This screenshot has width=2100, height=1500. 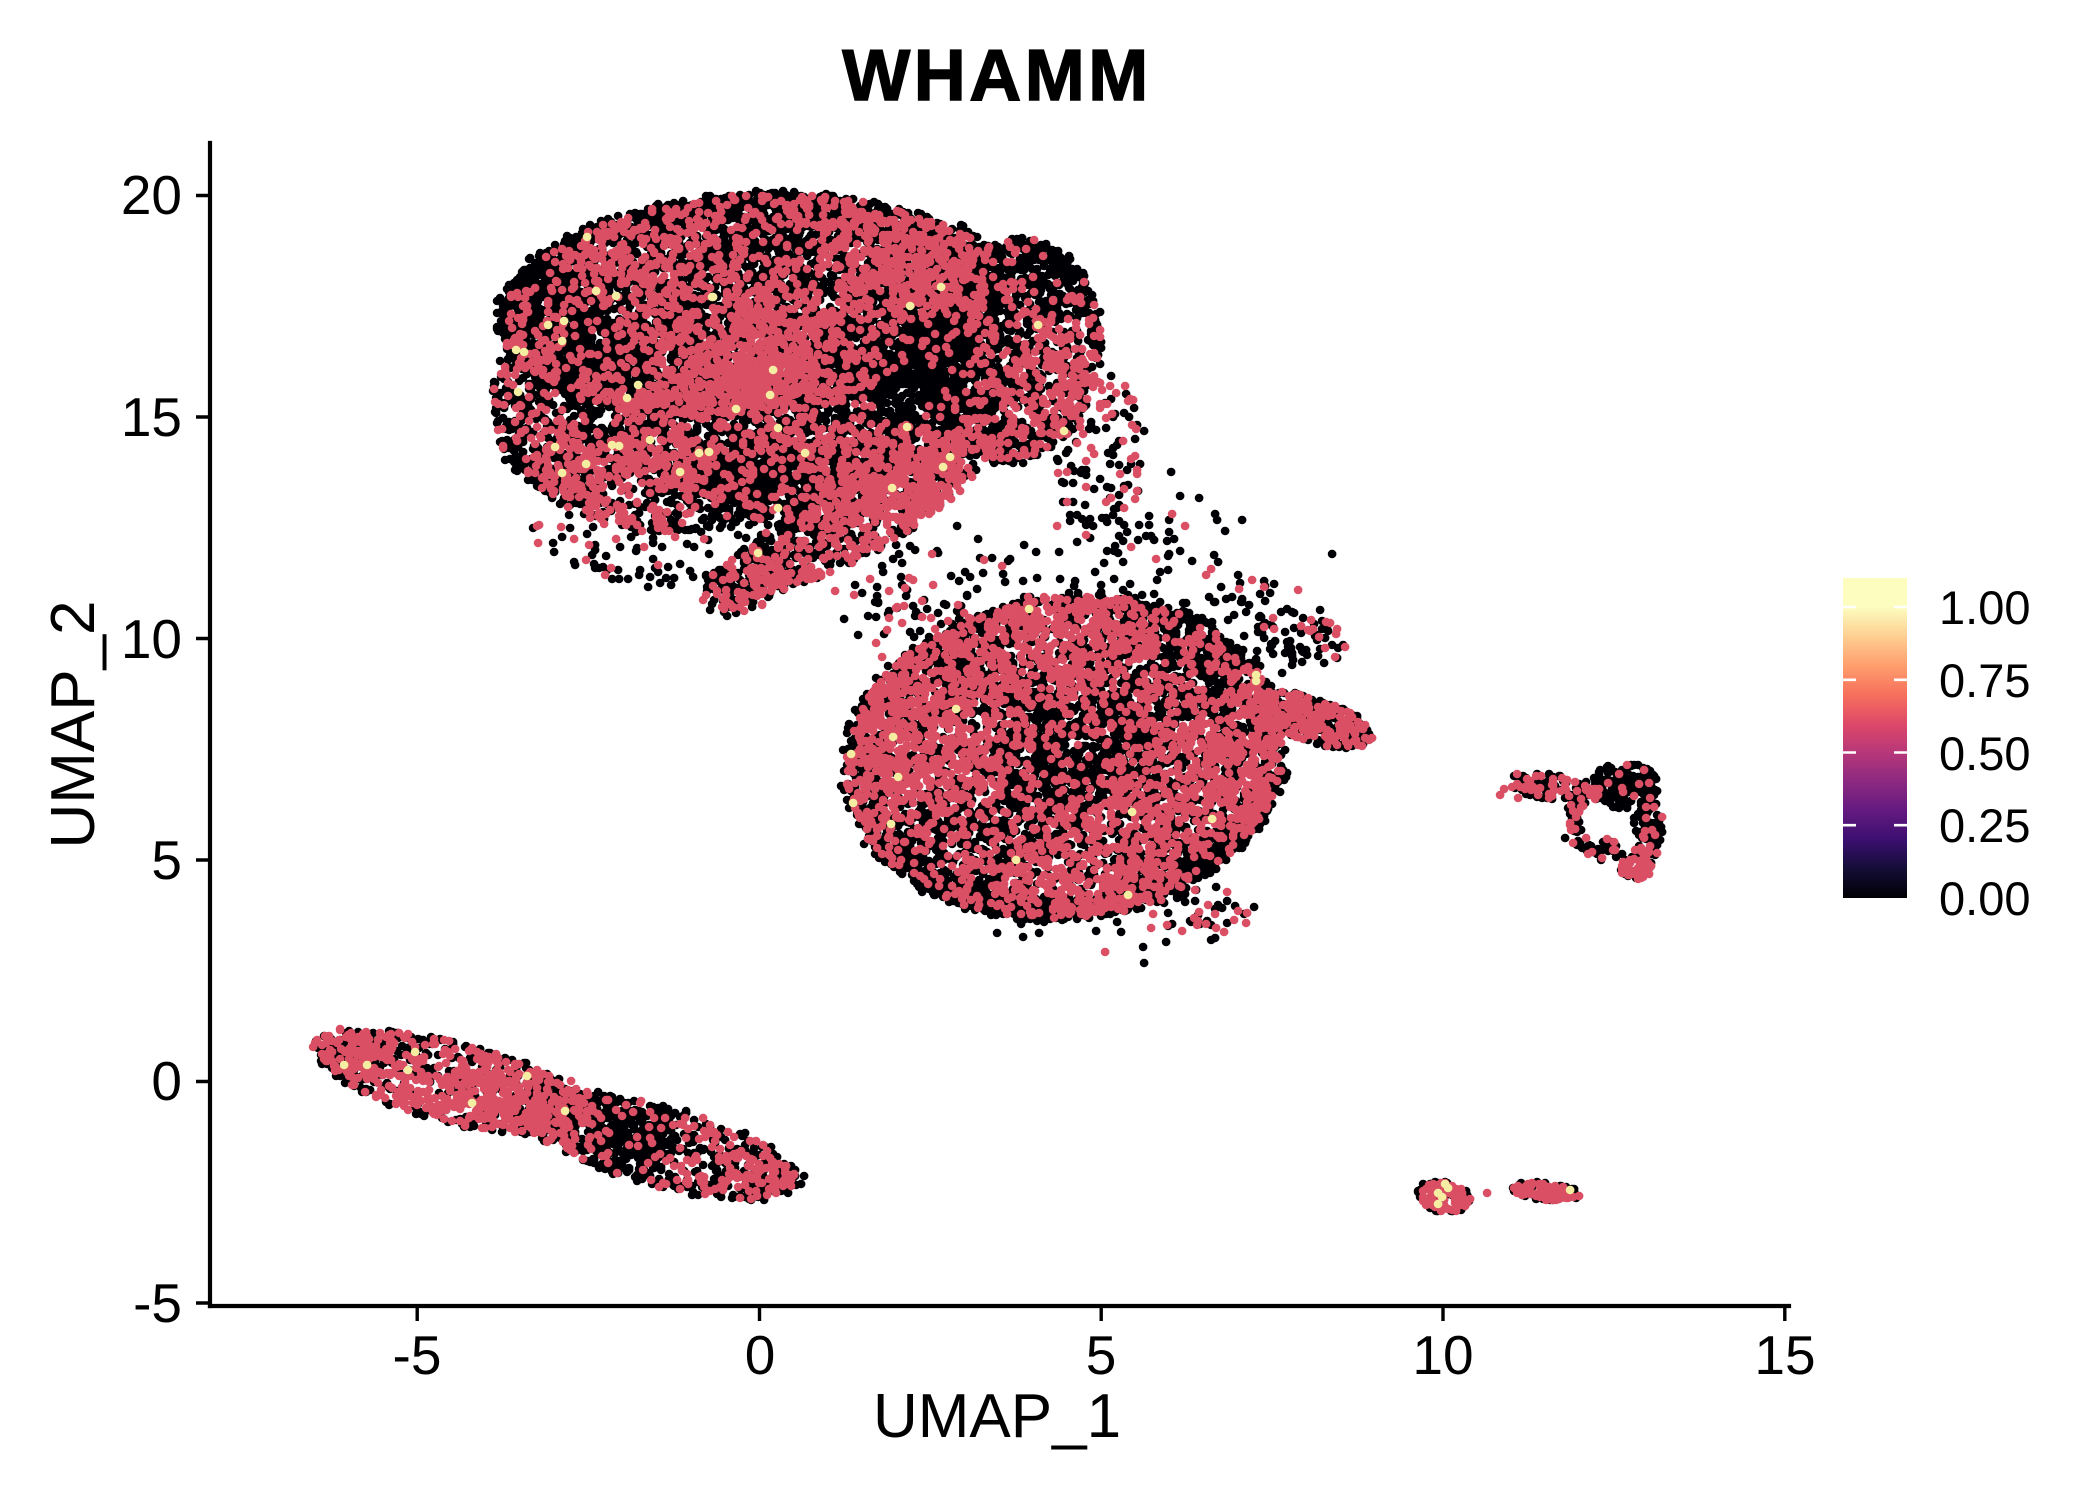 I want to click on svg-text: UMAP_1, so click(x=997, y=1416).